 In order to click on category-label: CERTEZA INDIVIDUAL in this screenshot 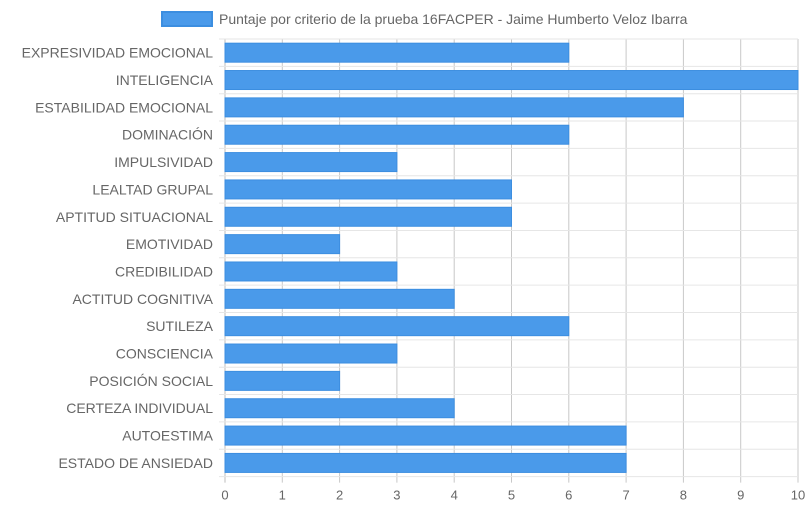, I will do `click(139, 408)`.